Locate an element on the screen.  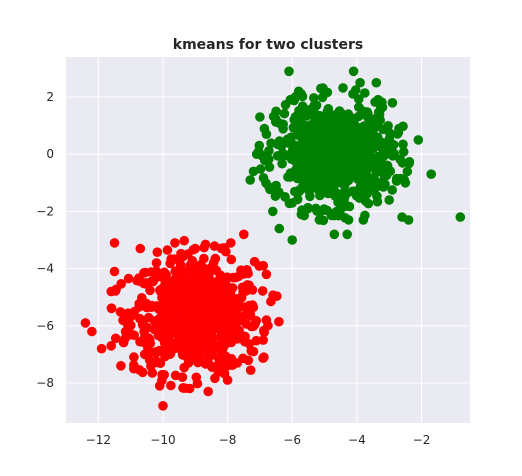
x-tick-label: −8 is located at coordinates (228, 440).